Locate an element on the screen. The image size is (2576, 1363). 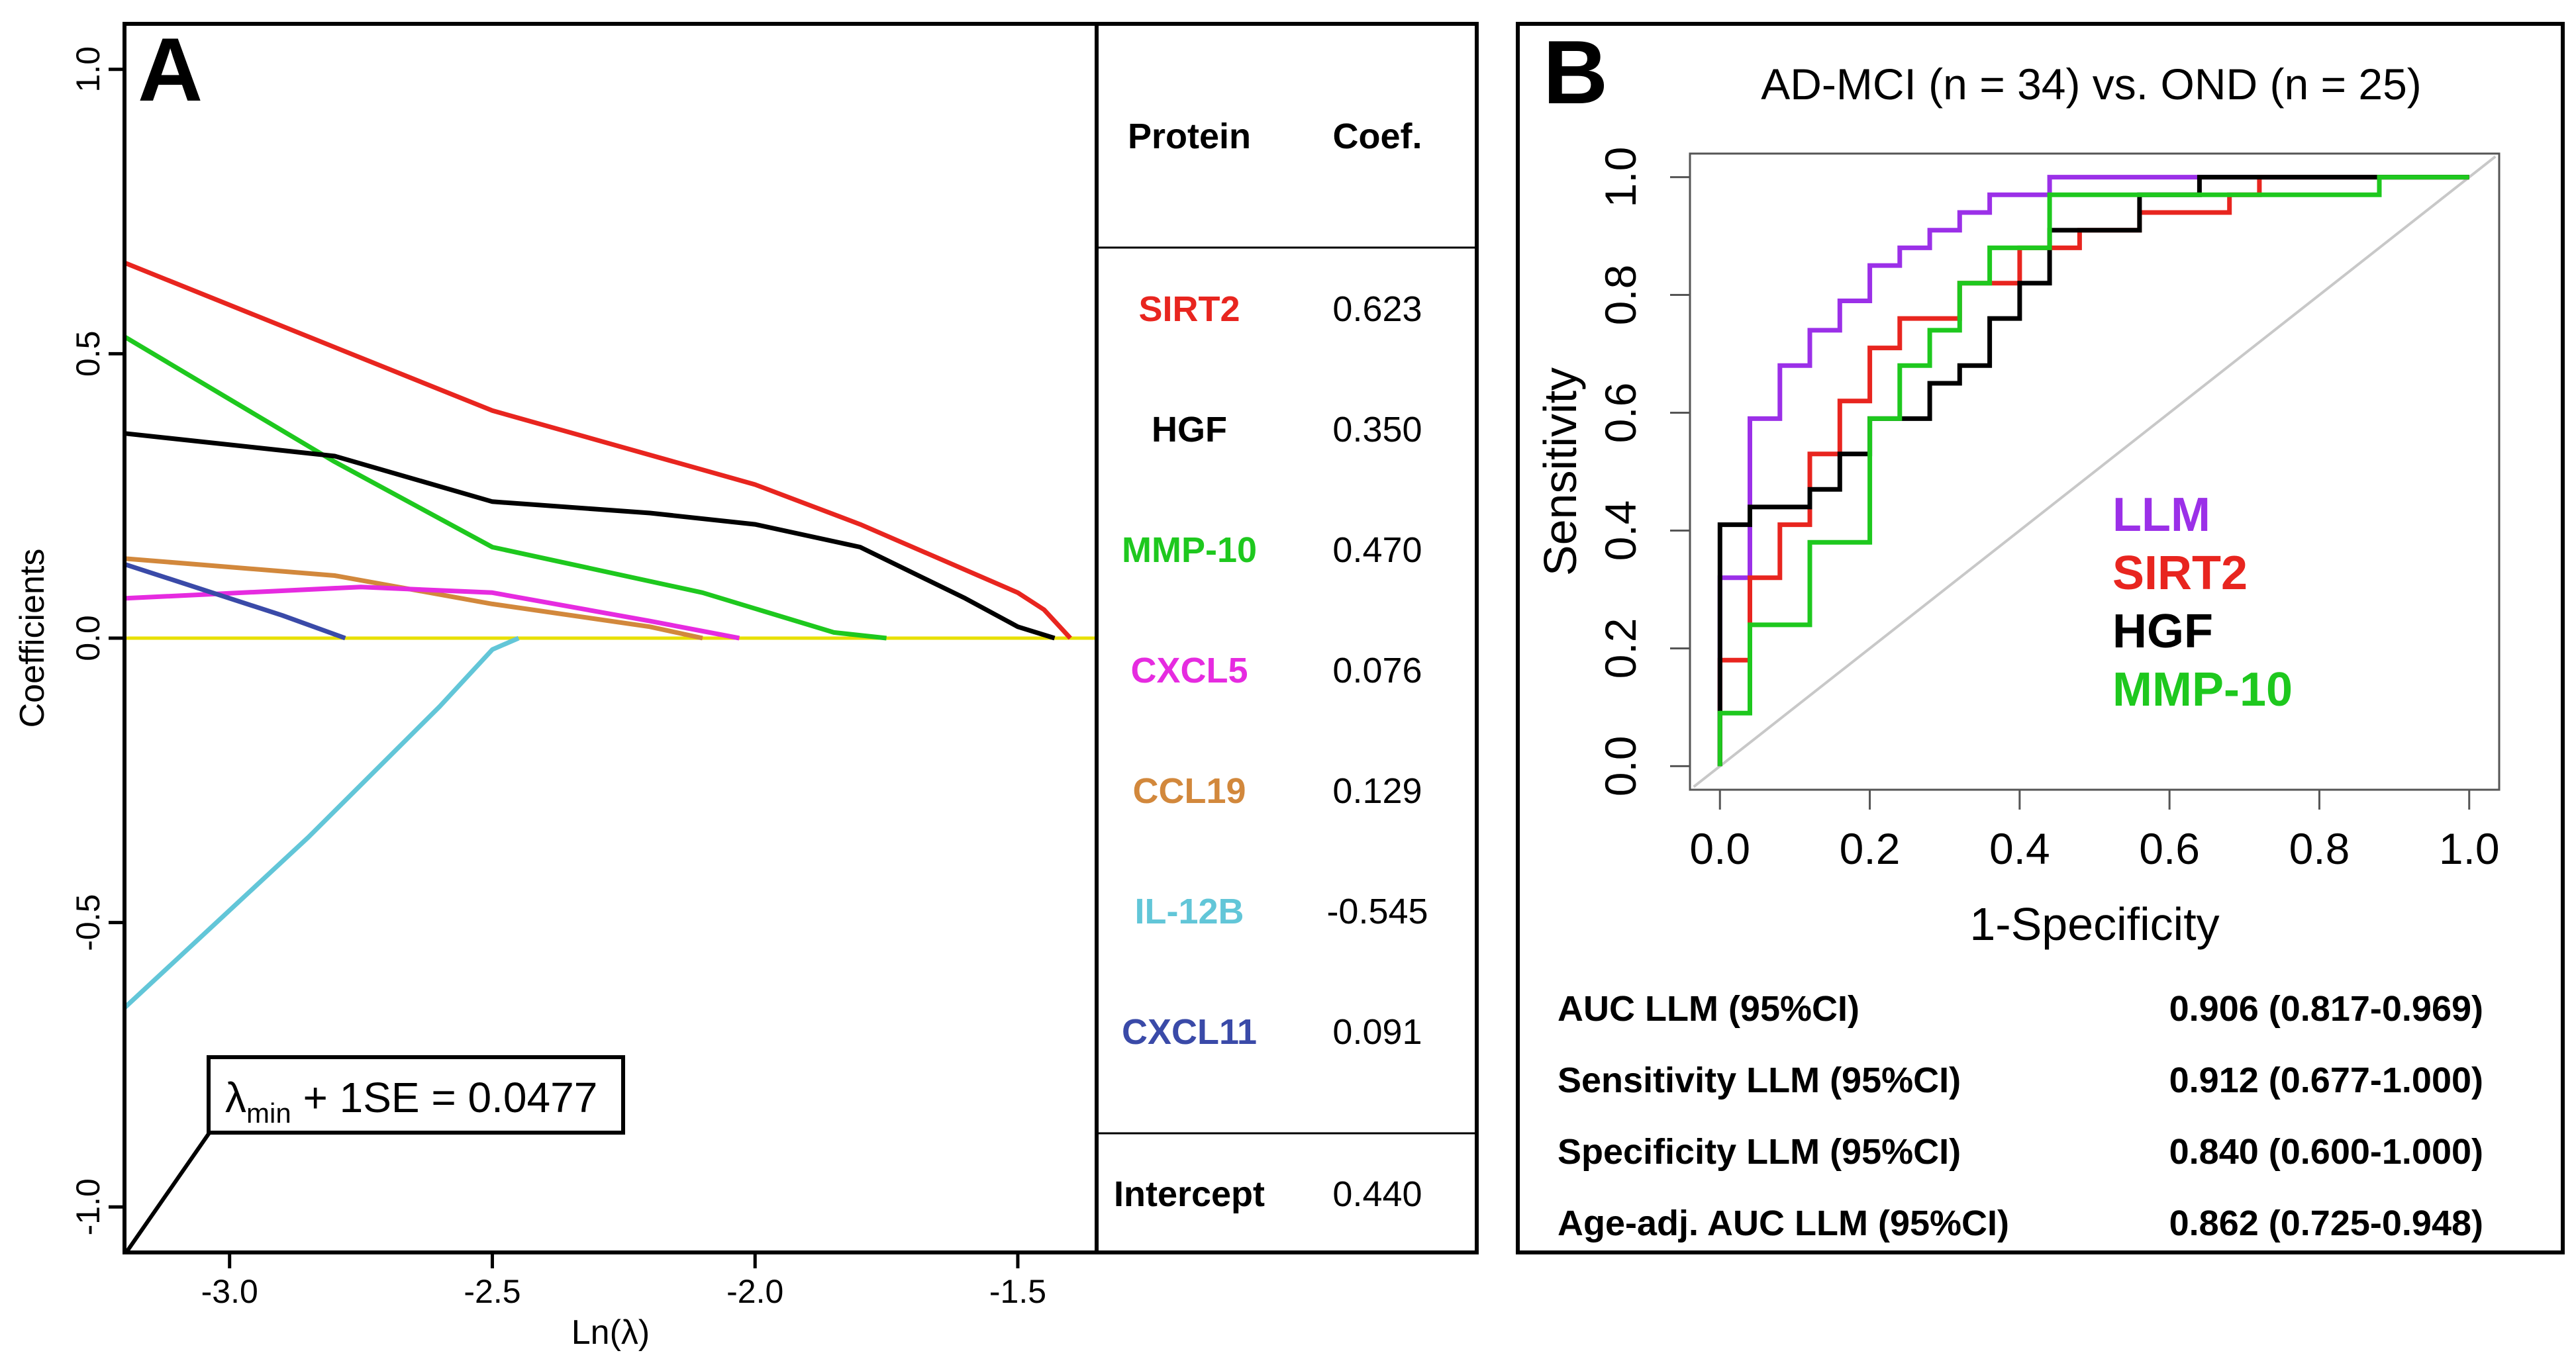
table-intercept-label: Intercept is located at coordinates (1189, 1194).